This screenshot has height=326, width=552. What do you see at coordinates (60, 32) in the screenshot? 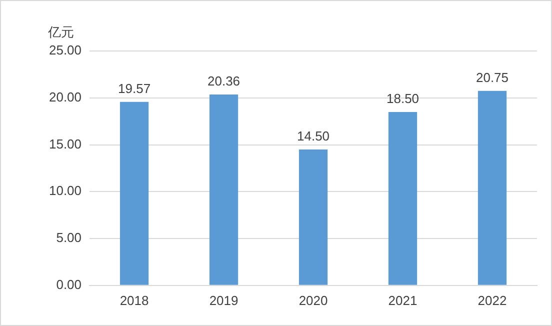
I see `y-axis-title: 亿元` at bounding box center [60, 32].